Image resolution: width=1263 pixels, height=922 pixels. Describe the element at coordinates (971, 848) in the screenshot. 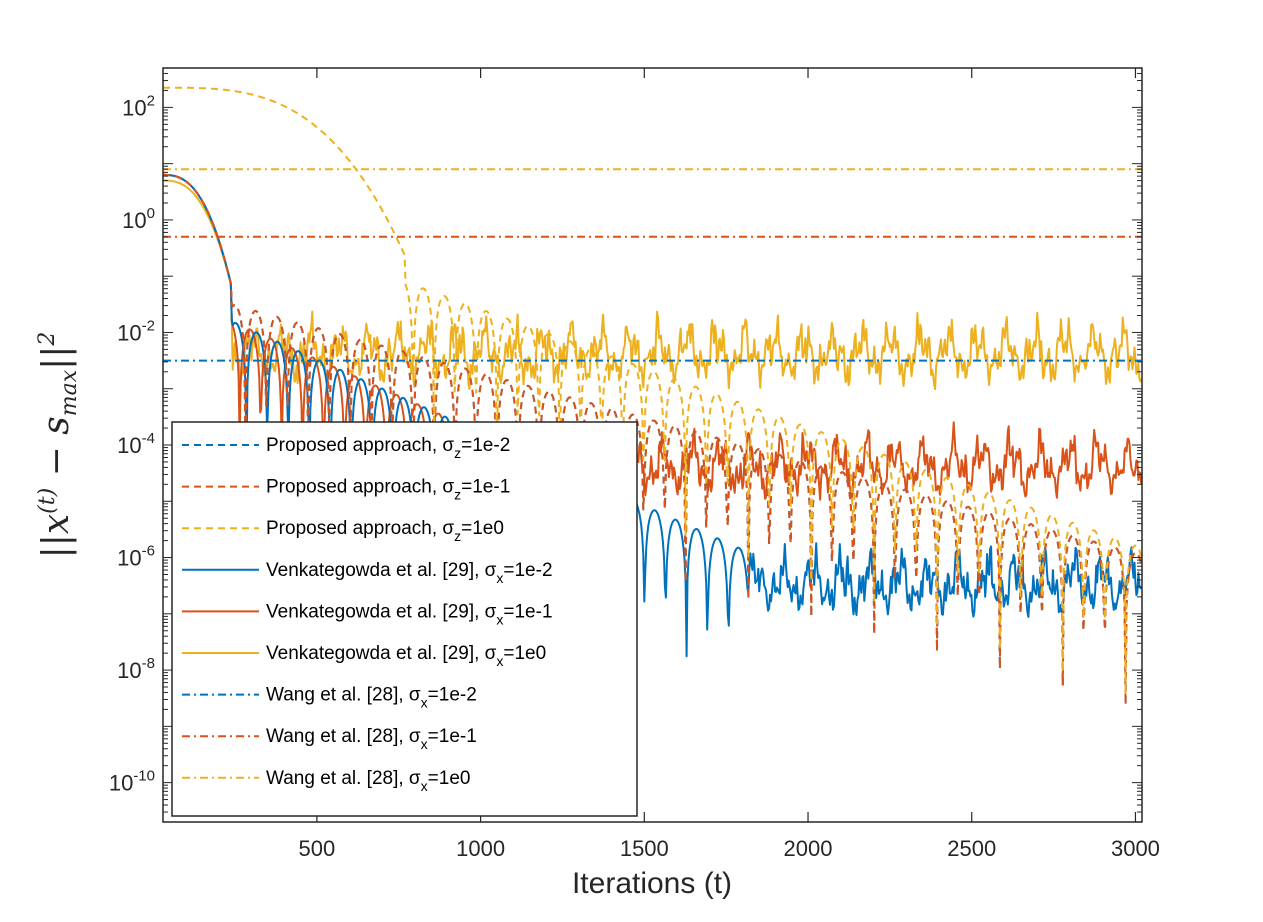

I see `x-tick-label: 2500` at that location.